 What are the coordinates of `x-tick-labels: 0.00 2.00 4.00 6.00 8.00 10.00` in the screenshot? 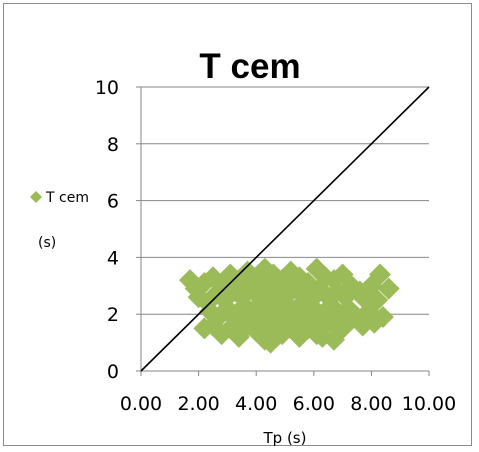 It's located at (288, 404).